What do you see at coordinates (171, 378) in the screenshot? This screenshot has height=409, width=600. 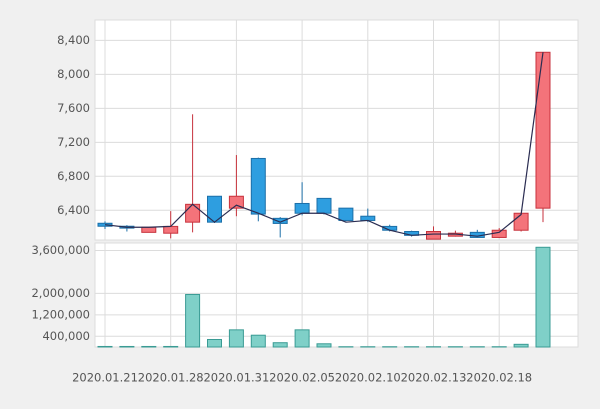 I see `x-tick-label: 2020.01.28` at bounding box center [171, 378].